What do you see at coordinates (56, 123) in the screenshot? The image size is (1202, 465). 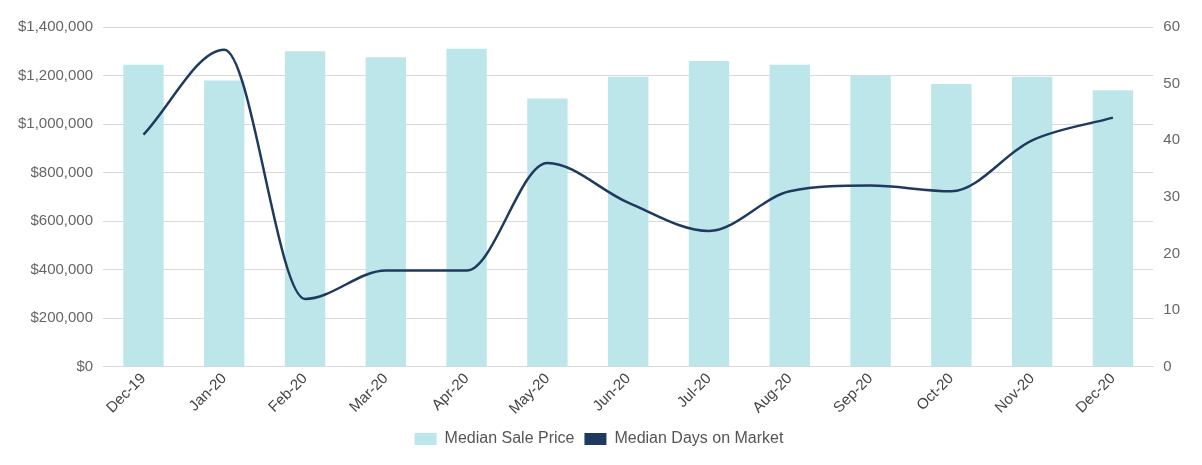 I see `y-tick-label: $1,000,000` at bounding box center [56, 123].